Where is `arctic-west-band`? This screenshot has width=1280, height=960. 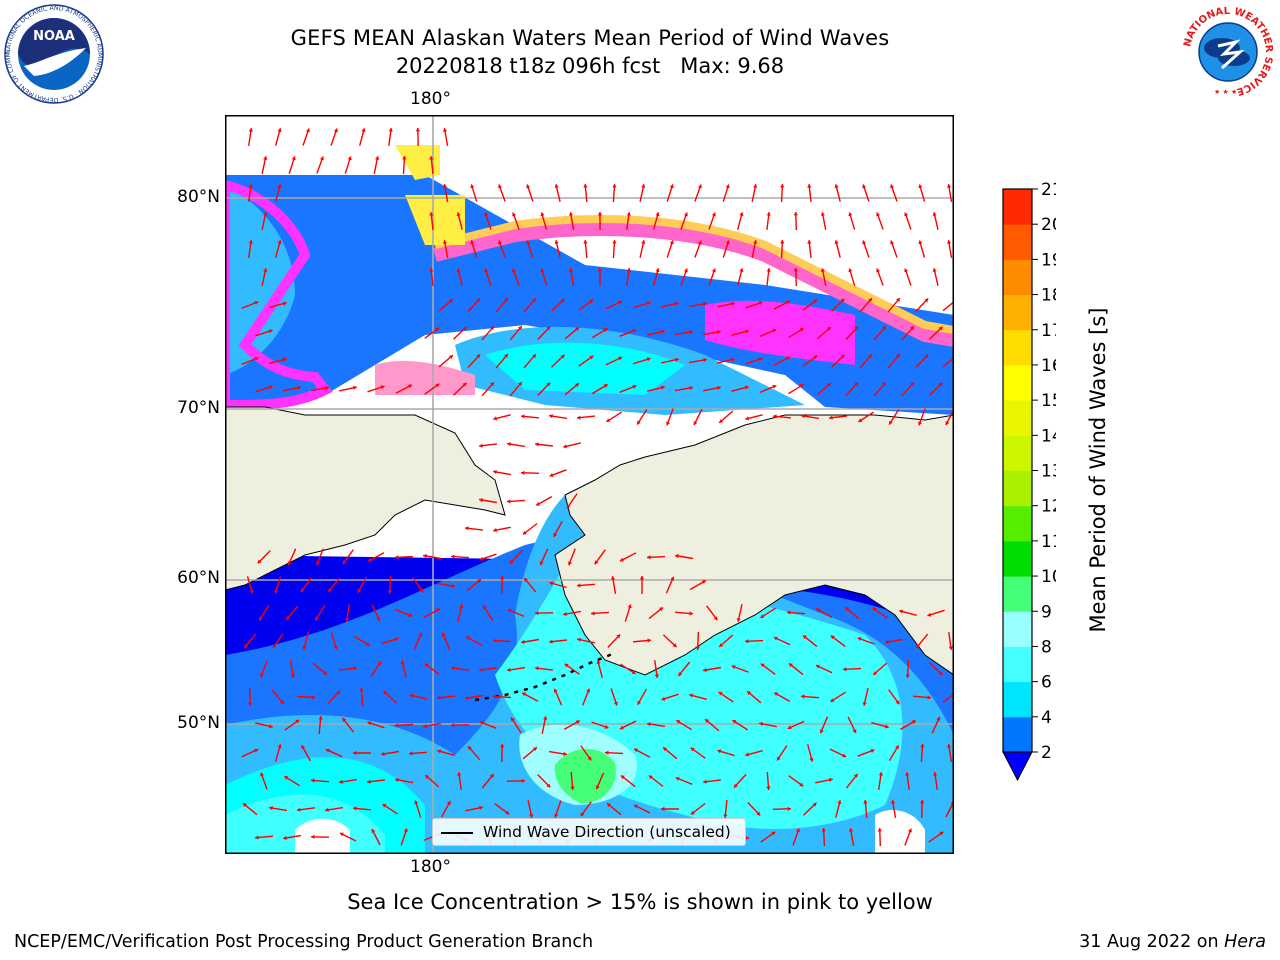 arctic-west-band is located at coordinates (260, 280).